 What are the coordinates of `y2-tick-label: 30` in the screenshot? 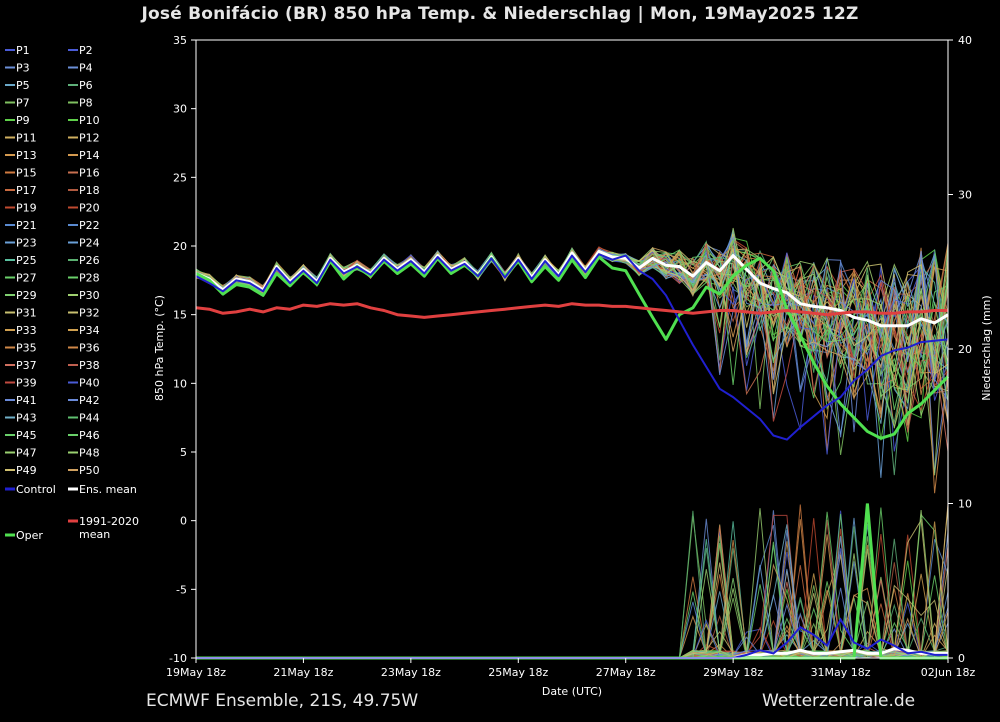 It's located at (965, 195).